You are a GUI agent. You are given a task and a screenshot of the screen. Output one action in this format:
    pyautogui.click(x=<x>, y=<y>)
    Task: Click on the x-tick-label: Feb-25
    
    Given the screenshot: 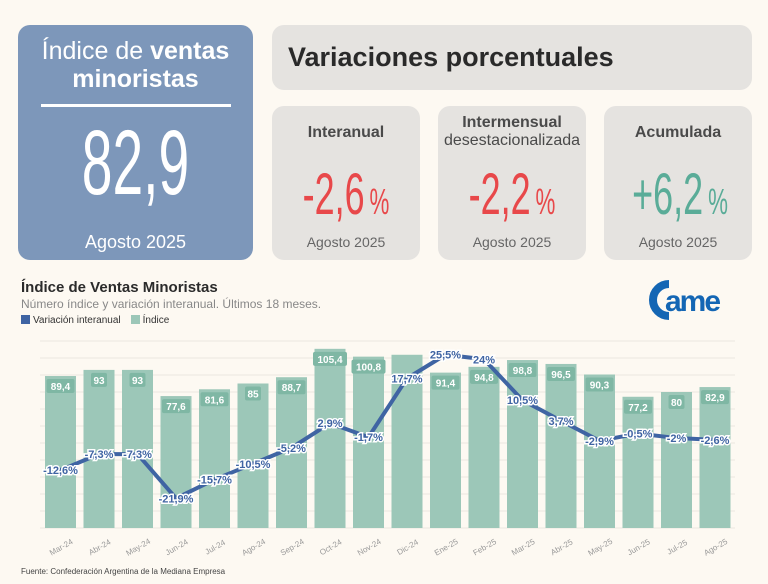 What is the action you would take?
    pyautogui.click(x=485, y=547)
    